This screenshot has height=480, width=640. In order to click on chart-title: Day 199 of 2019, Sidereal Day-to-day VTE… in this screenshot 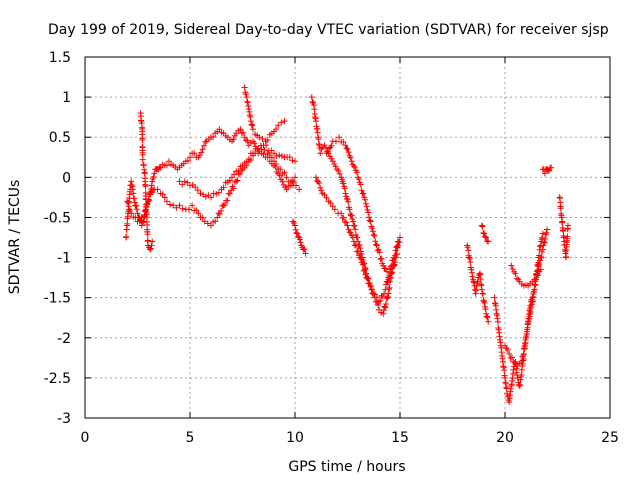, I will do `click(328, 30)`.